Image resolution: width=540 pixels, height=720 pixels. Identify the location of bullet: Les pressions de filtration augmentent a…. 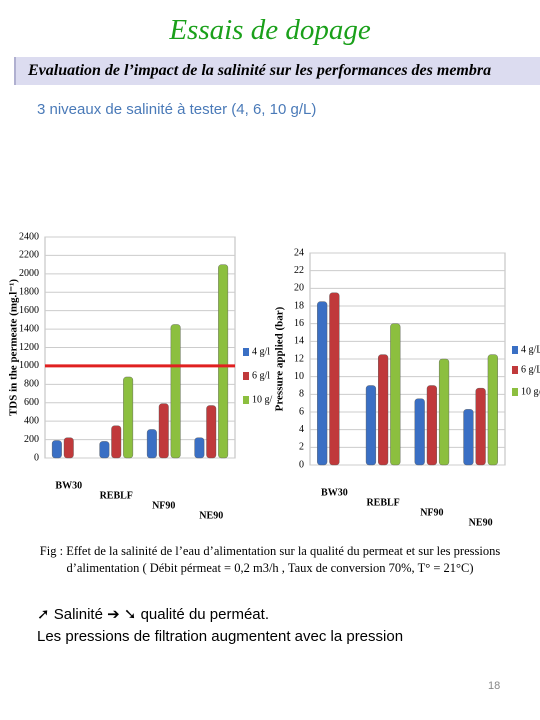
(220, 636).